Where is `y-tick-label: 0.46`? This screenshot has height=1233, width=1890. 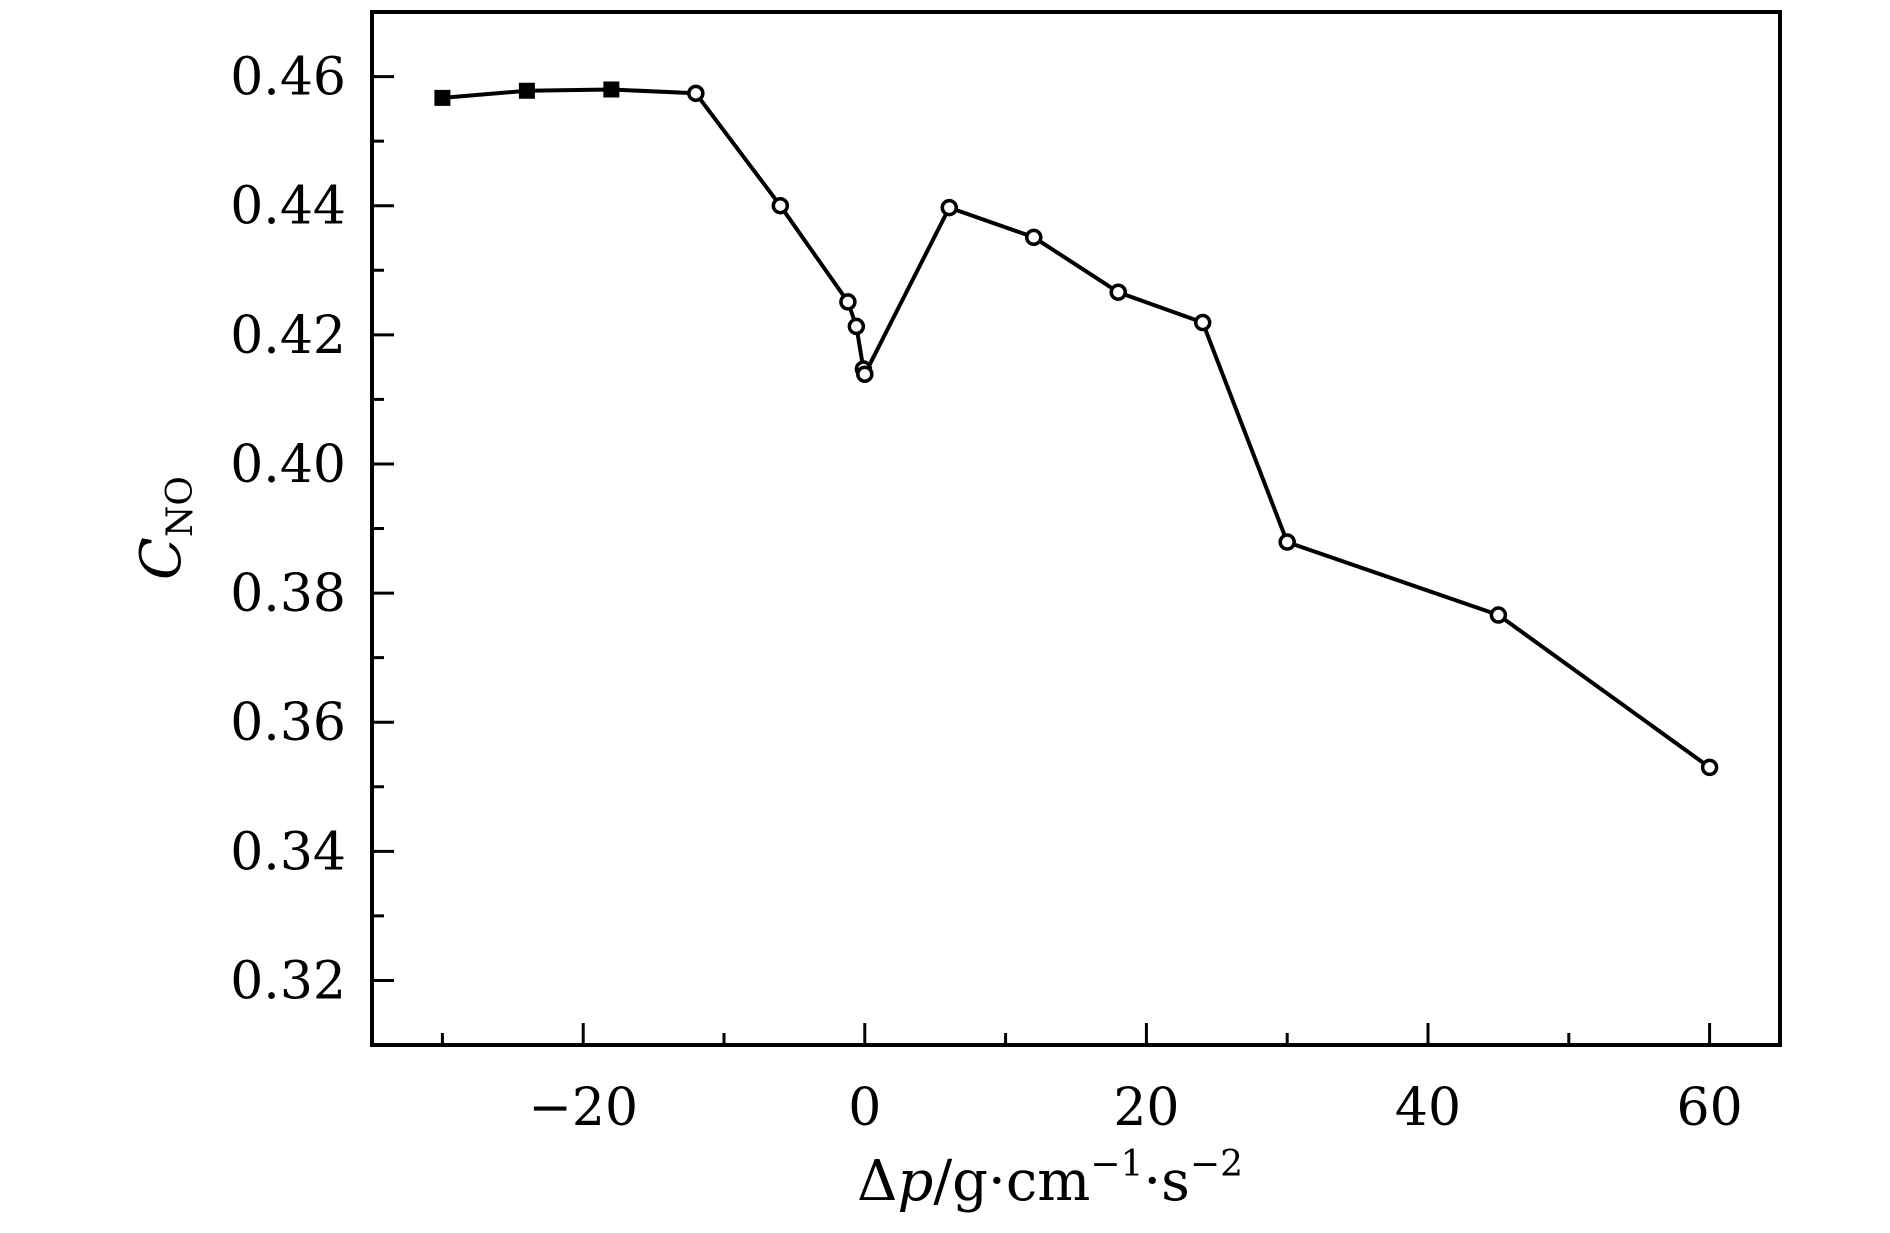
y-tick-label: 0.46 is located at coordinates (288, 78).